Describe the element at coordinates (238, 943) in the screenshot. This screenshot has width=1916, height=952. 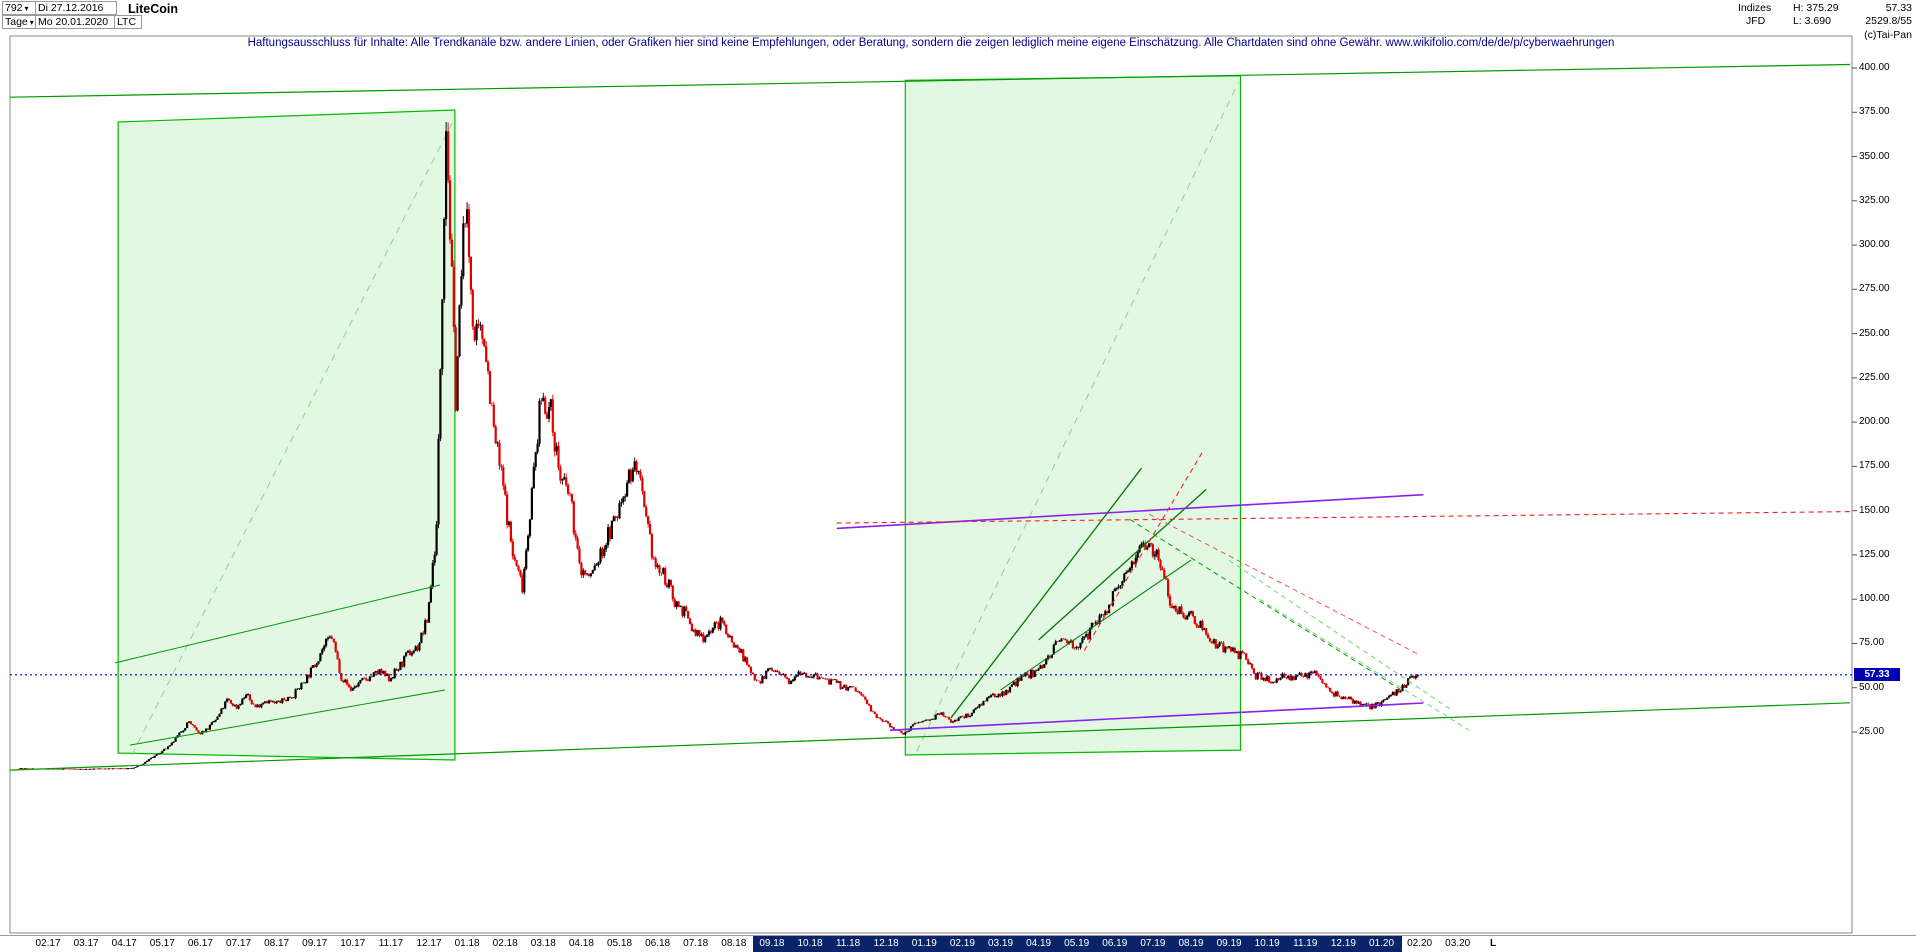
I see `date-tick-label: 07.17` at that location.